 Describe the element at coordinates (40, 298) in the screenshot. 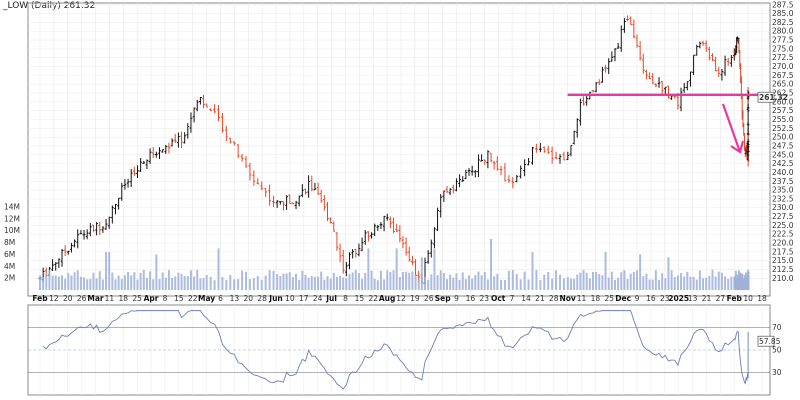

I see `x-tick-label: Feb` at that location.